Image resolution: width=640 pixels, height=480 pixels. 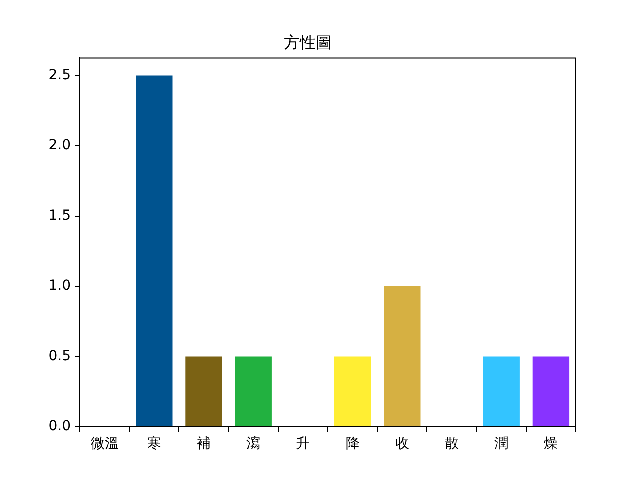 I want to click on x-tick-label: 燥, so click(x=551, y=444).